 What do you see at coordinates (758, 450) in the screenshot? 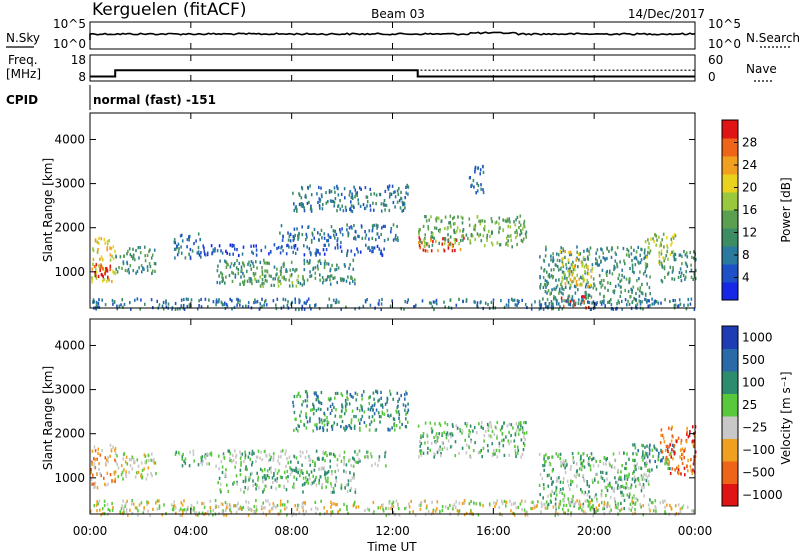
I see `velocity-colorbar-tick-label: −100` at bounding box center [758, 450].